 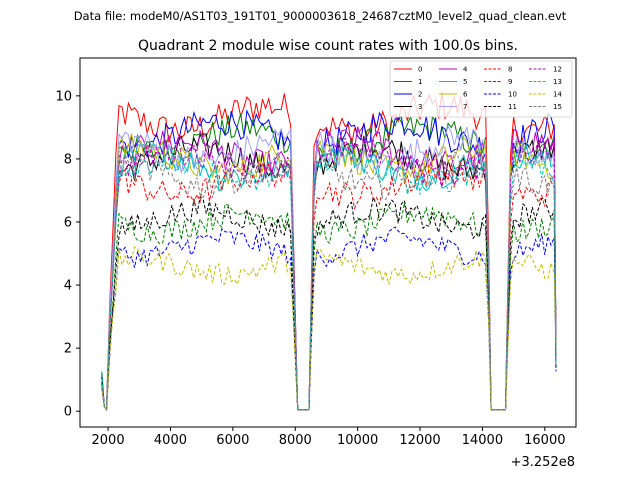 I want to click on x-tick-label: 2000, so click(x=108, y=440).